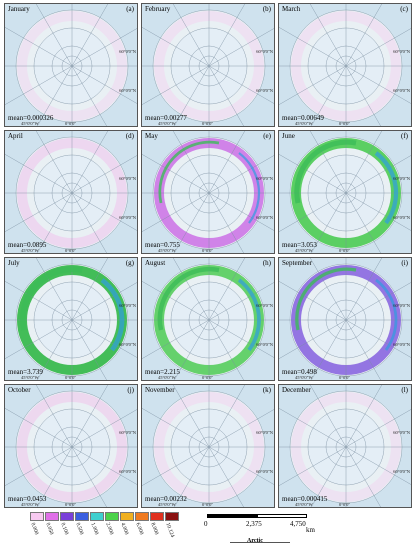 The image size is (414, 550). I want to click on panel-letter: (d), so click(129, 136).